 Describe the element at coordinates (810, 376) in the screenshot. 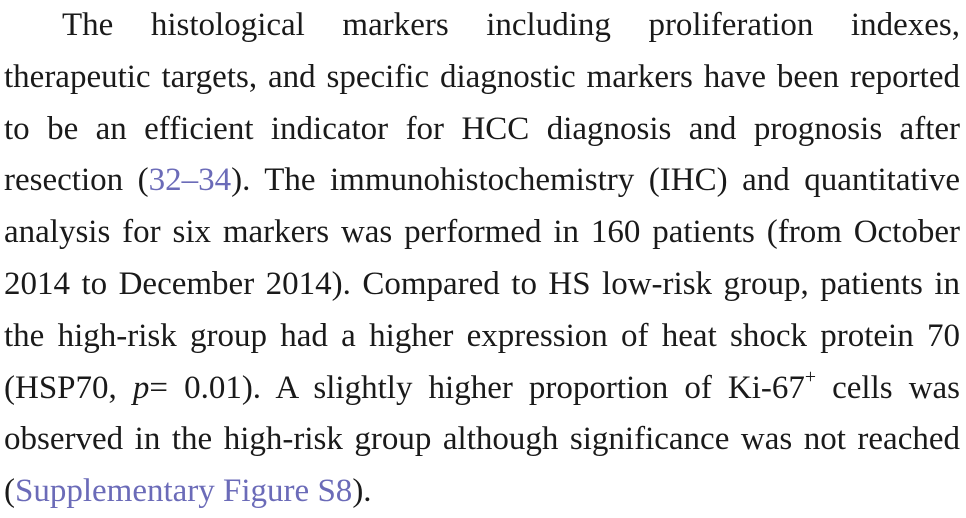

I see `ki67-superscript: +` at that location.